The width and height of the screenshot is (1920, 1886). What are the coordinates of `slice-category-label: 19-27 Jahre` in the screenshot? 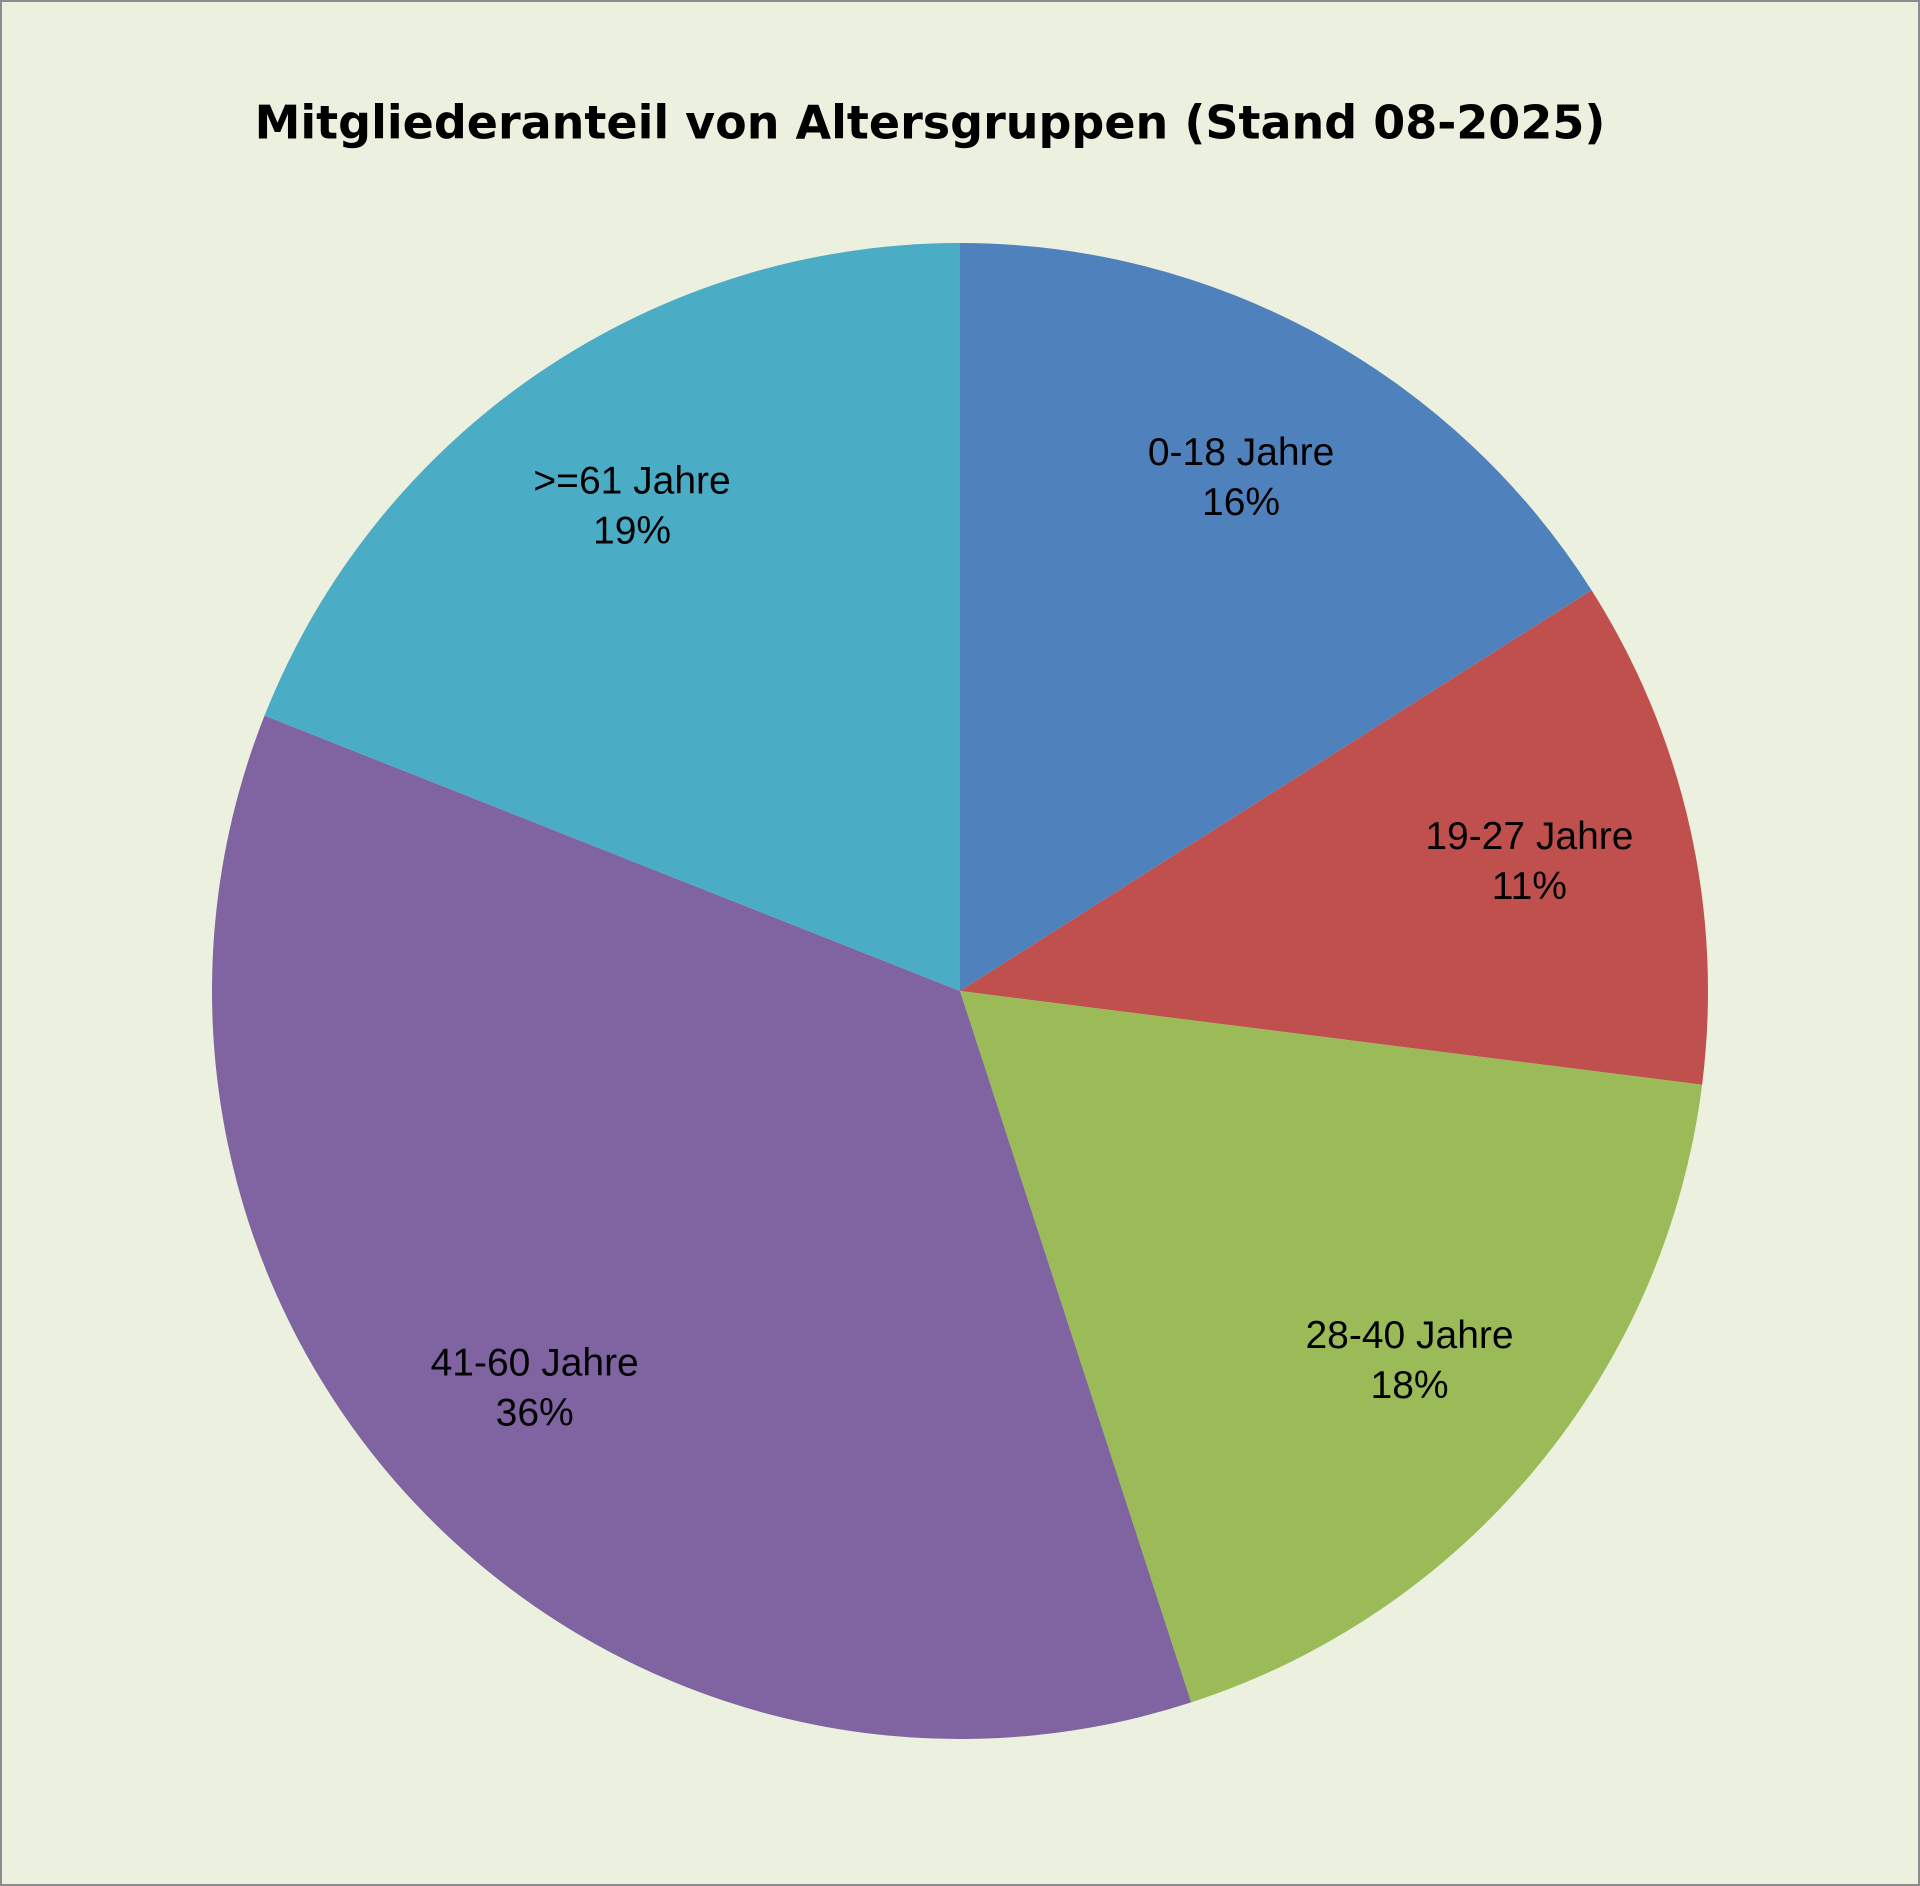 It's located at (1529, 836).